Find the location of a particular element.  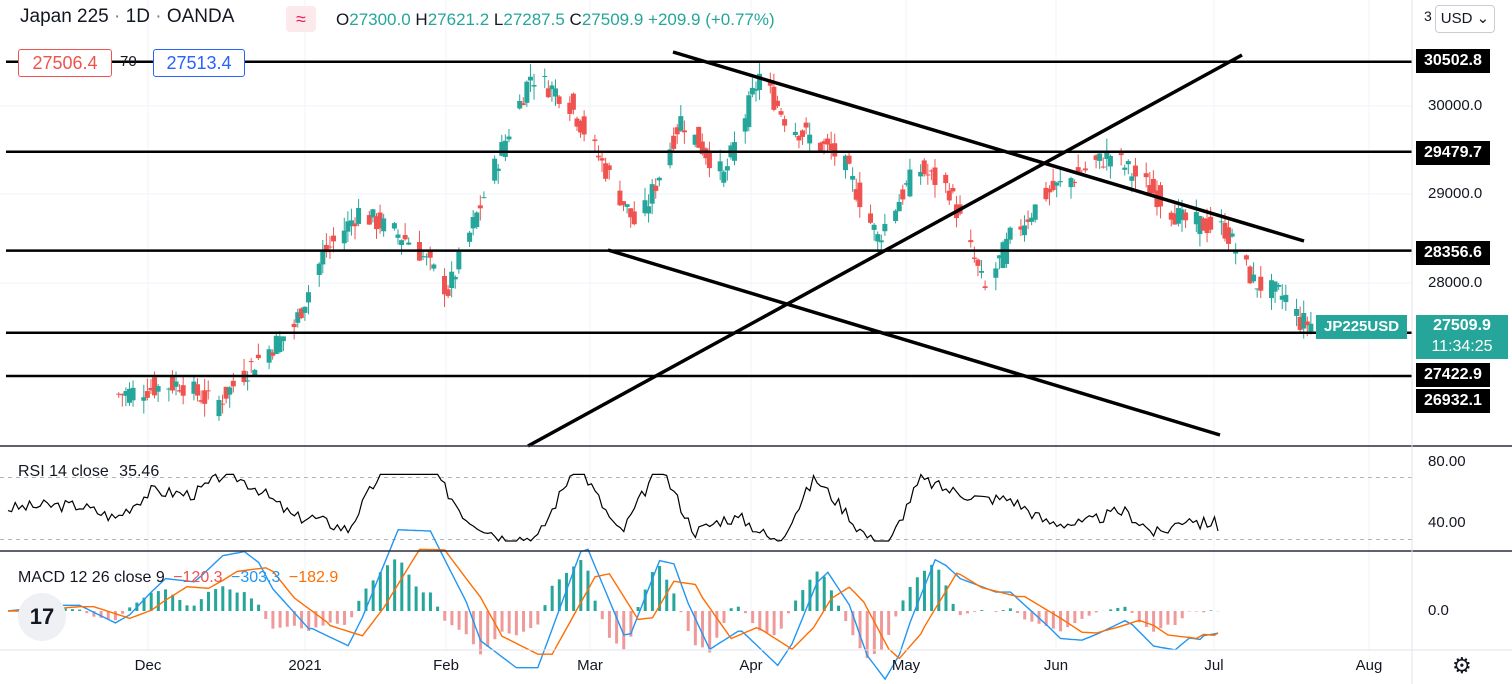

time-tick: Dec is located at coordinates (148, 665).